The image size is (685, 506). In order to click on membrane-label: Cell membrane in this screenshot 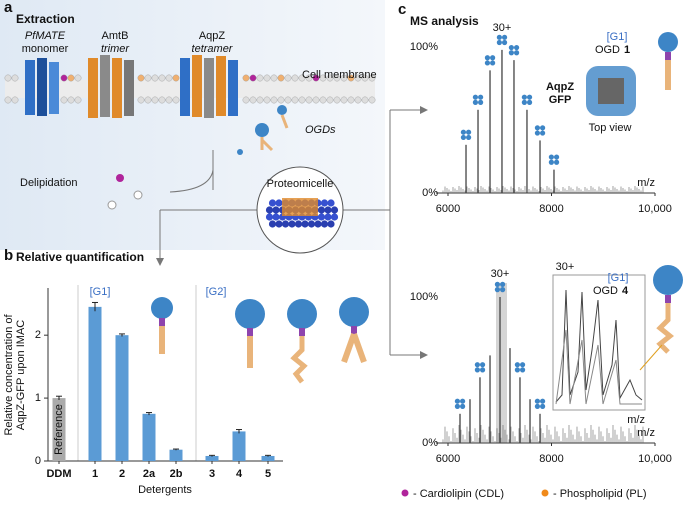, I will do `click(339, 75)`.